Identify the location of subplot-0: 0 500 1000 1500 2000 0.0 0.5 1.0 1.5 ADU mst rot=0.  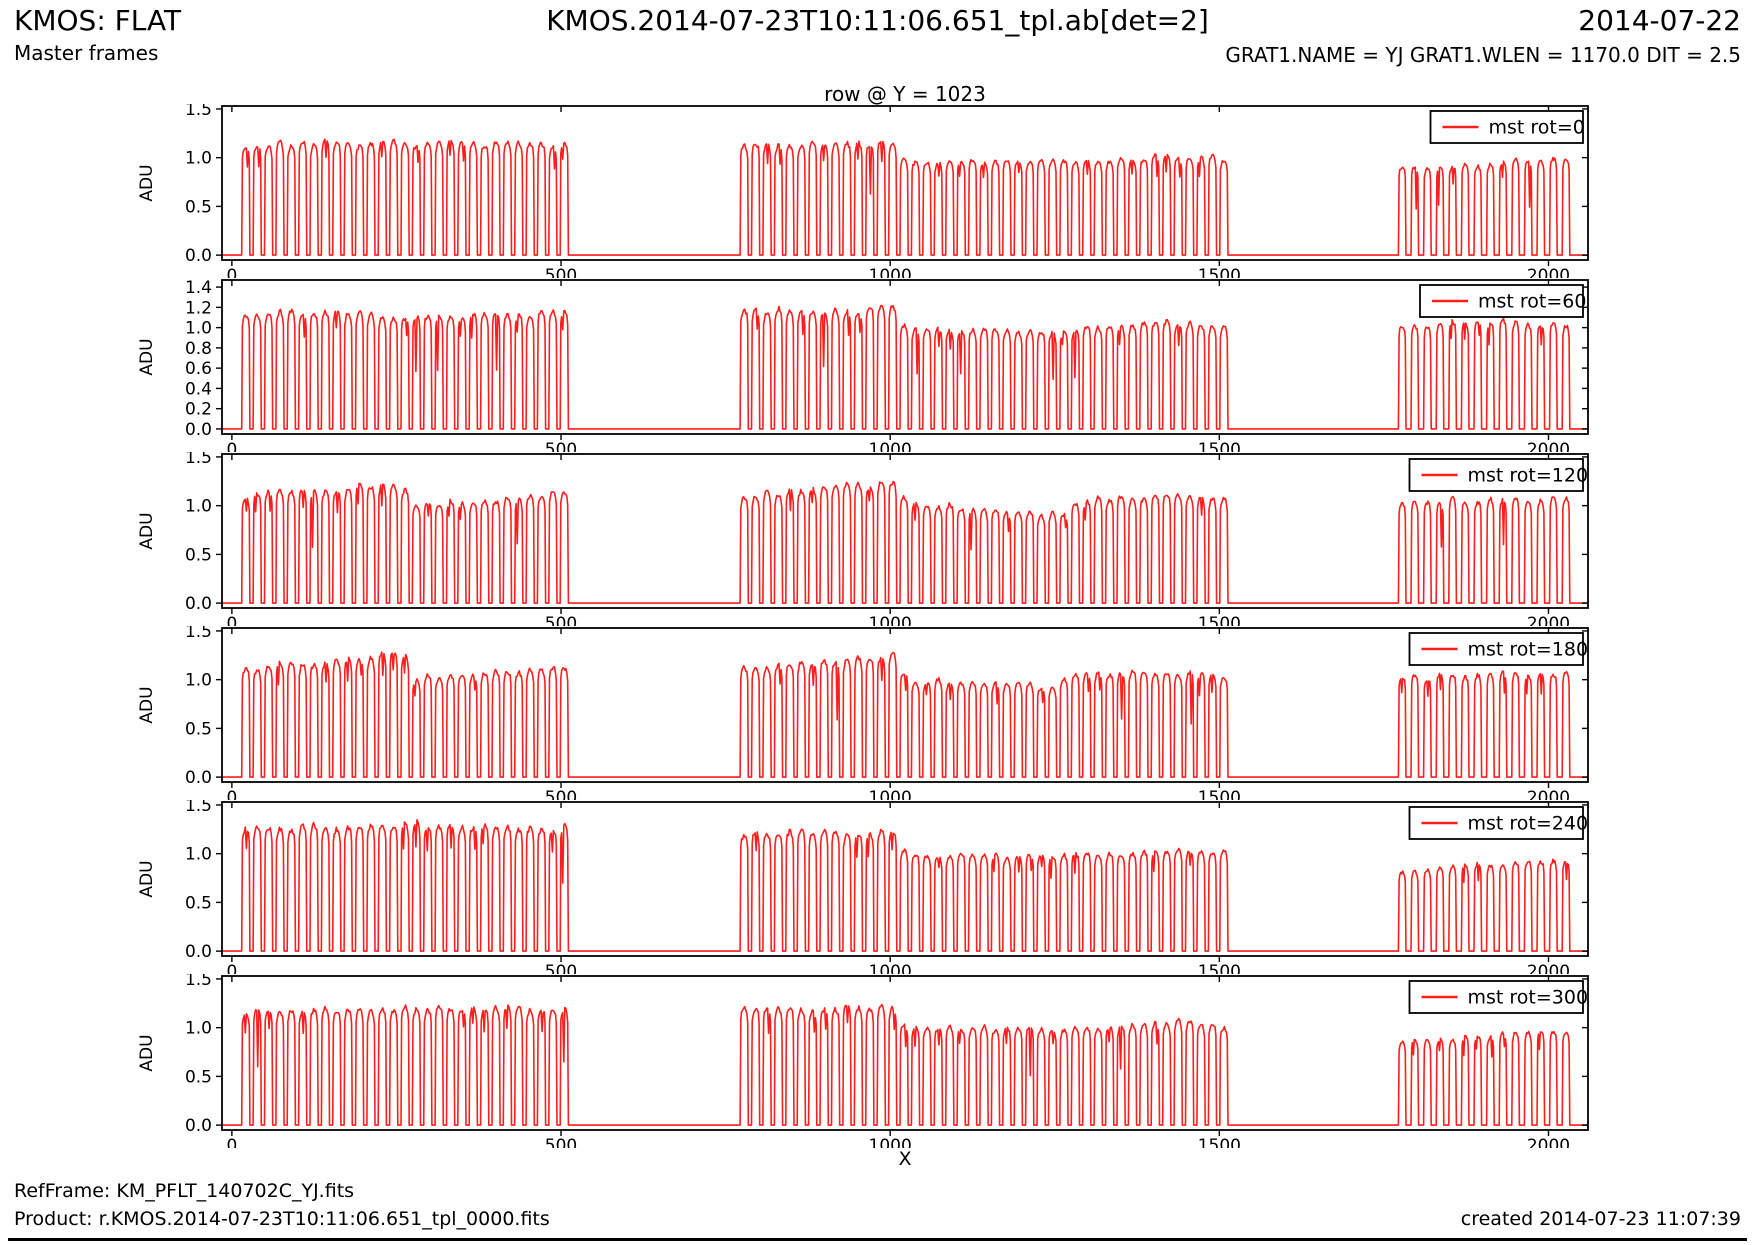
(863, 191).